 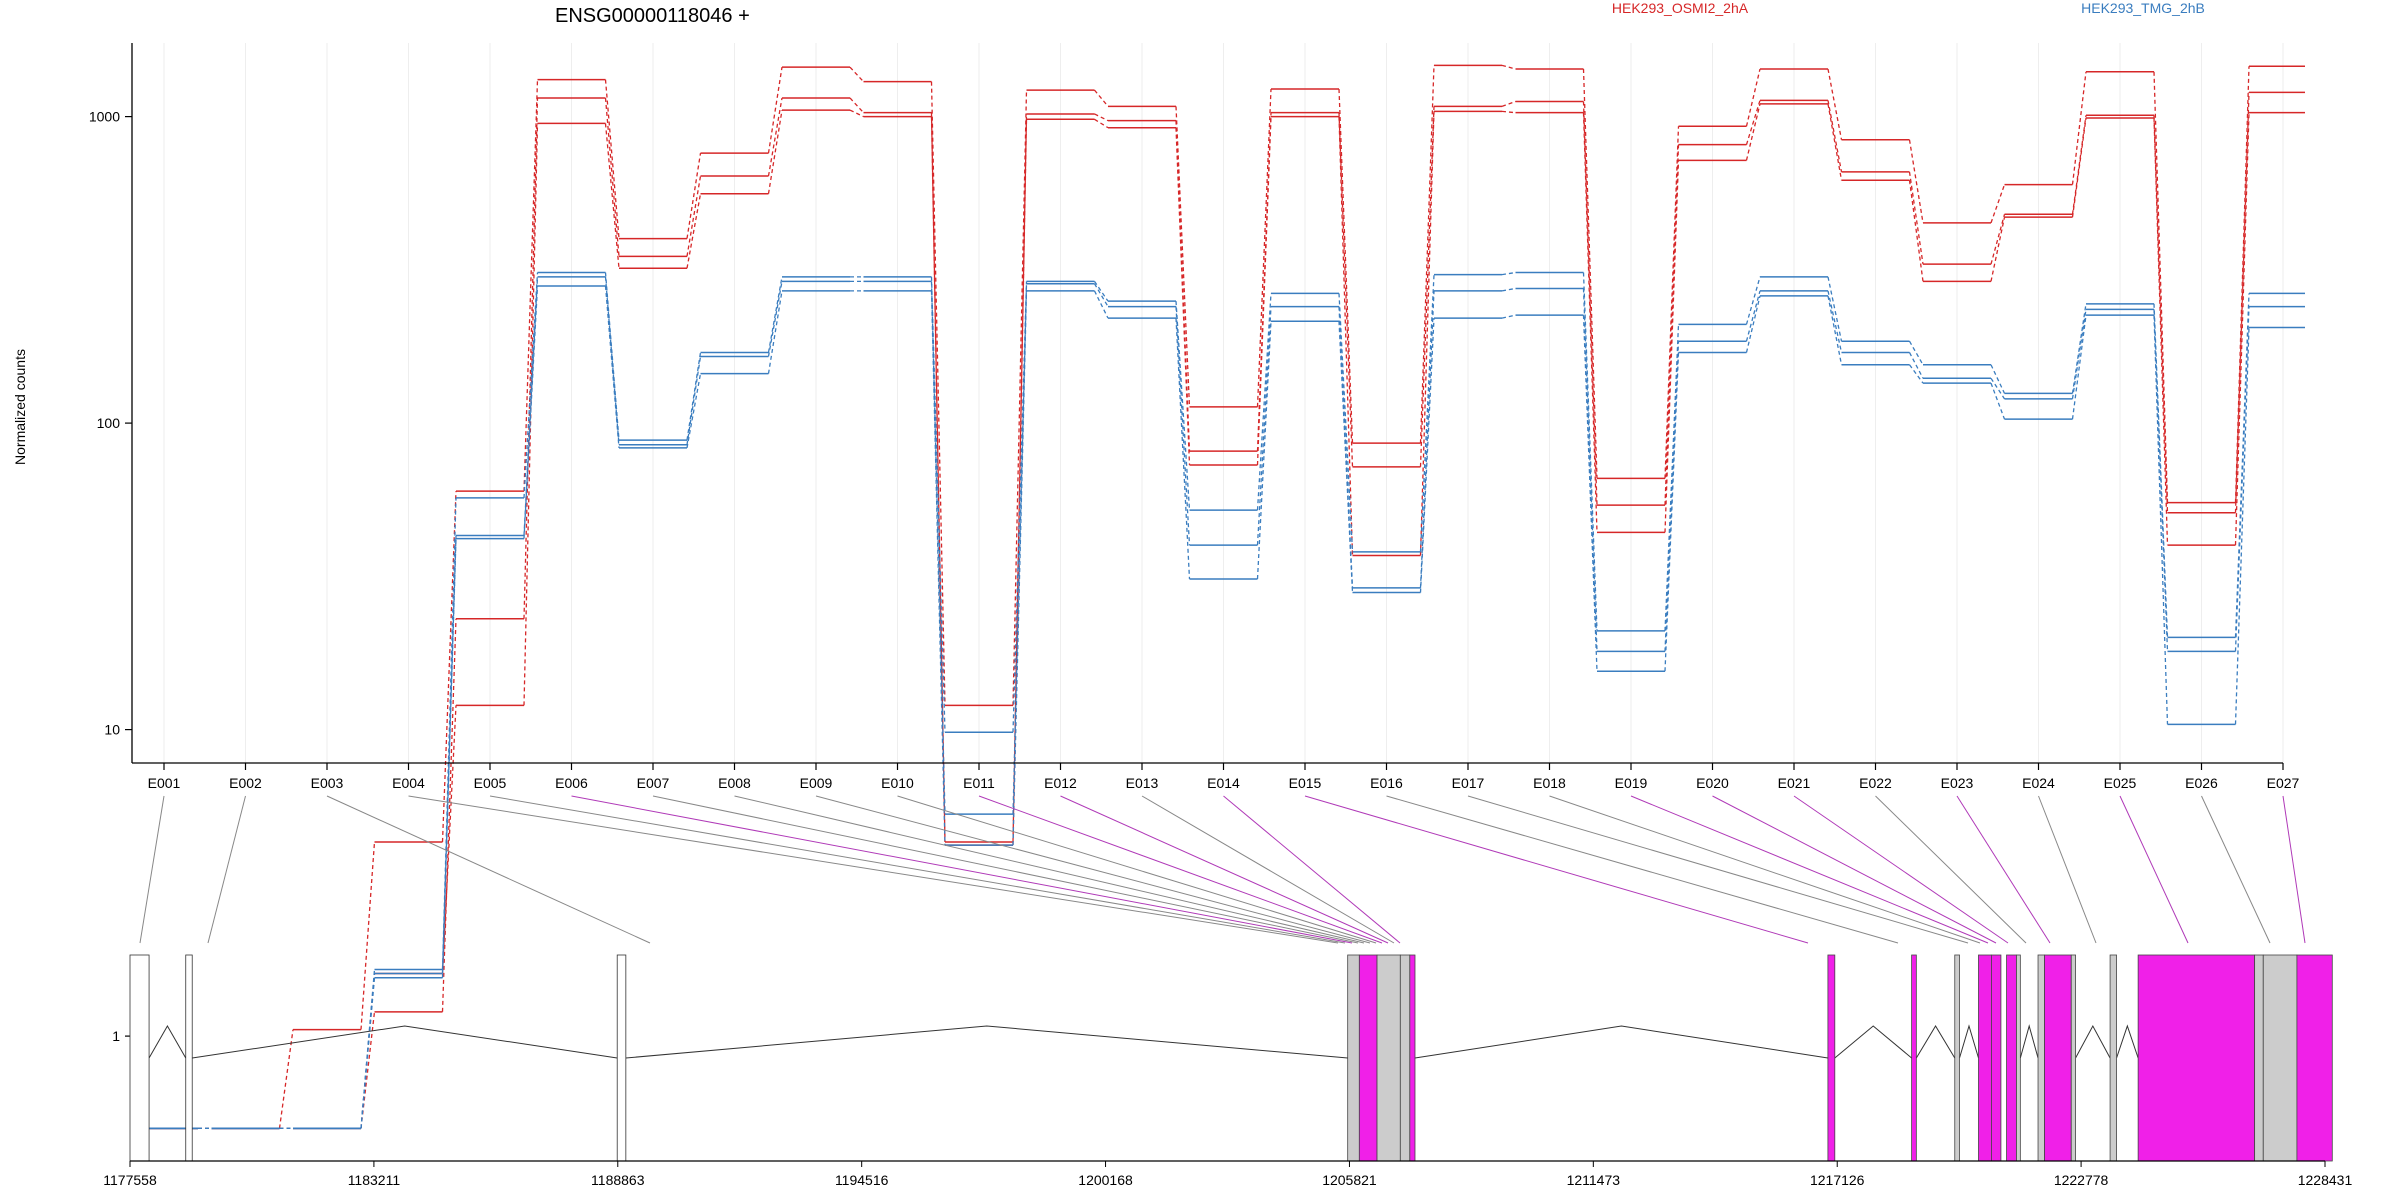 What do you see at coordinates (1957, 783) in the screenshot?
I see `x-tick-label: E023` at bounding box center [1957, 783].